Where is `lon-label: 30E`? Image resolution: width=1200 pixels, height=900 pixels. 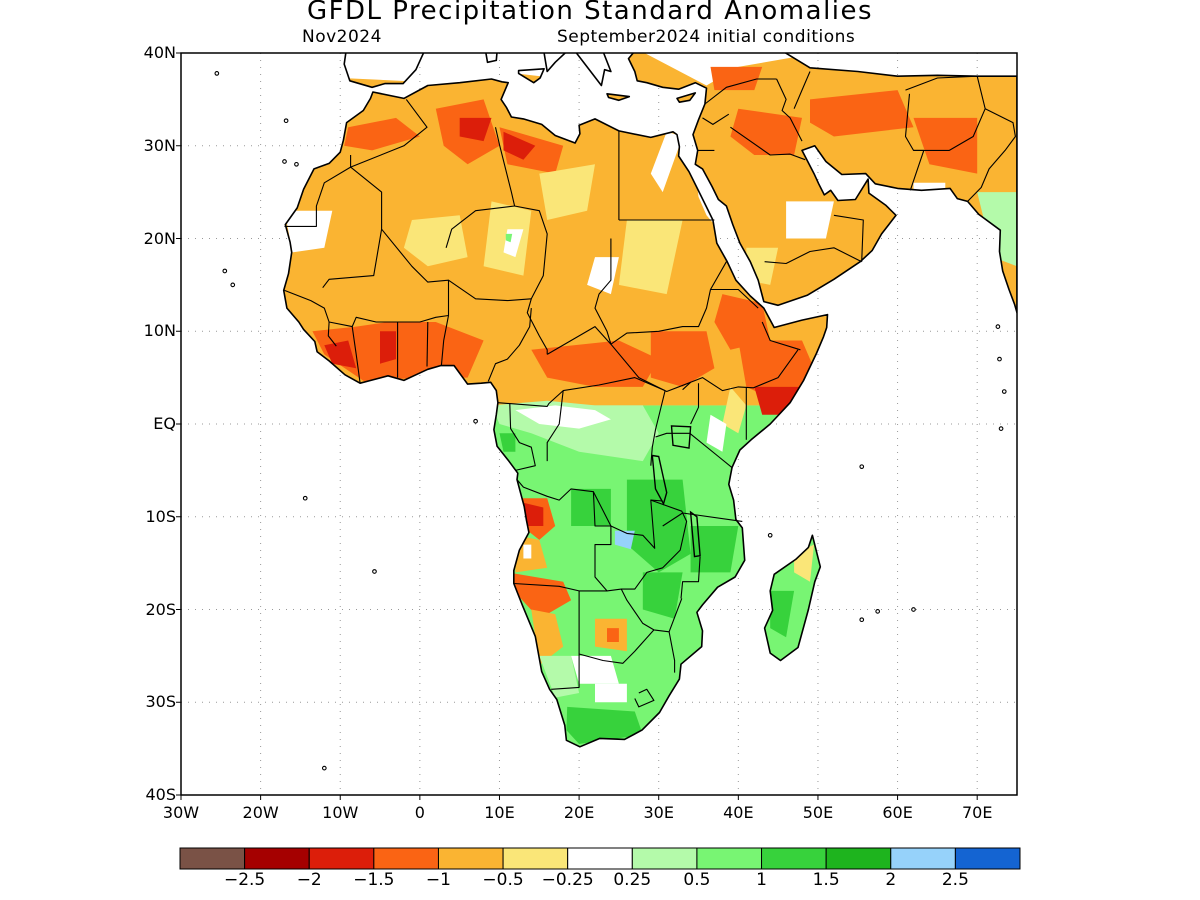
lon-label: 30E is located at coordinates (658, 812).